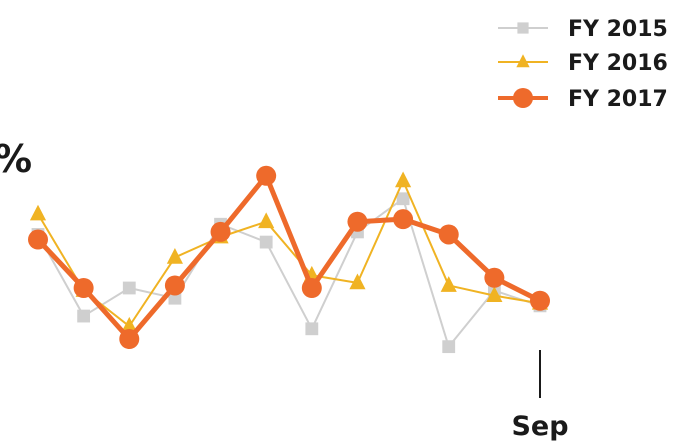 This screenshot has width=698, height=447. I want to click on legend-label-fy-2016: FY 2016, so click(618, 63).